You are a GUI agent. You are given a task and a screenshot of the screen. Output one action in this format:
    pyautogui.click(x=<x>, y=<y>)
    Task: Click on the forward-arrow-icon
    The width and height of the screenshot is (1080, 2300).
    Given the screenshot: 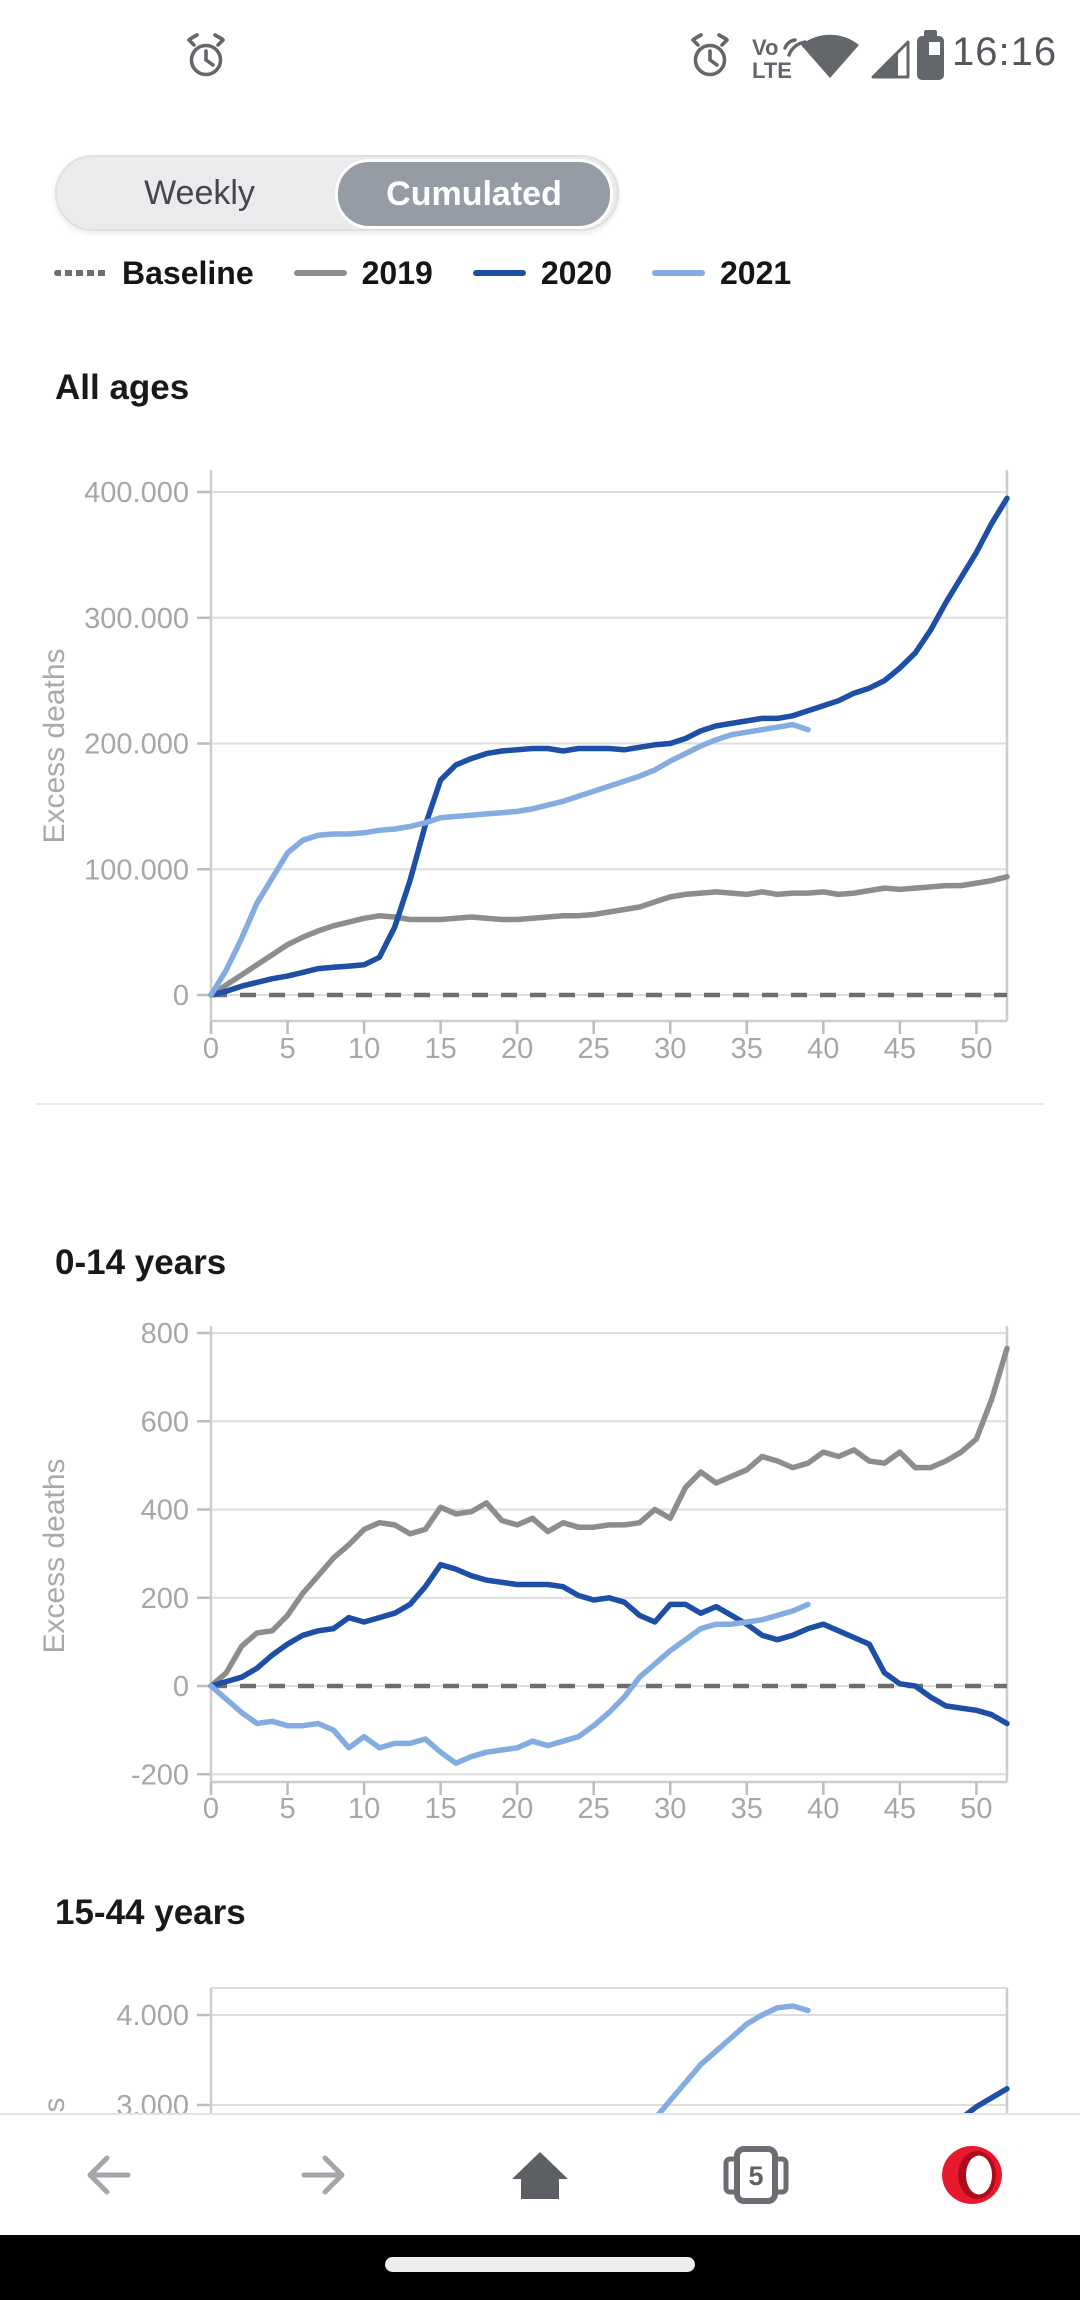 What is the action you would take?
    pyautogui.click(x=323, y=2175)
    